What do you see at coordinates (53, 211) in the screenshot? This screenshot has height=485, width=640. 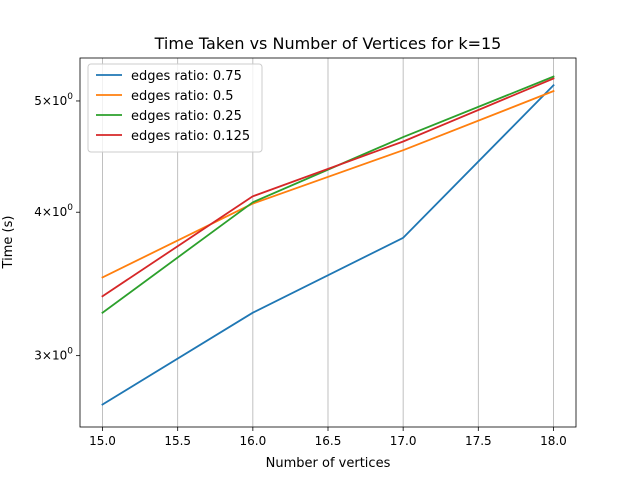 I see `y-tick-label: 4×100` at bounding box center [53, 211].